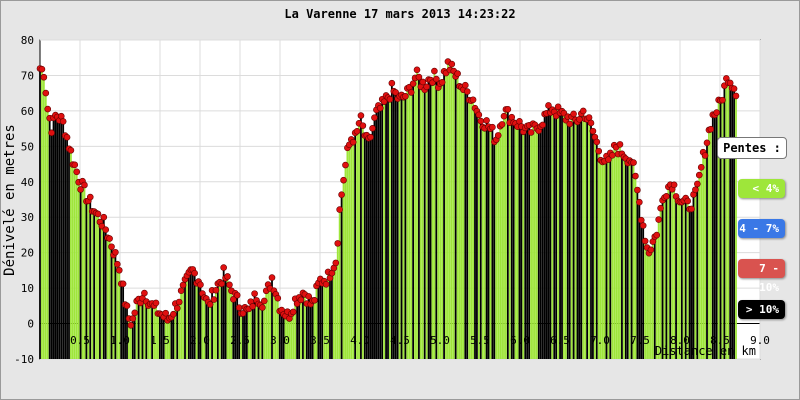 This screenshot has height=400, width=800. I want to click on x-tick-label: 6.5, so click(560, 340).